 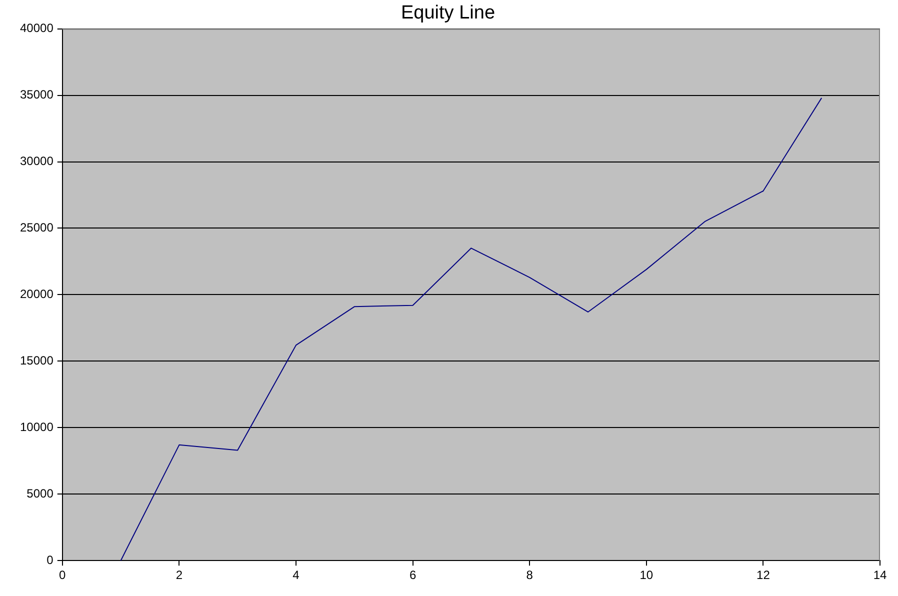 I want to click on y-tick-label: 0, so click(x=50, y=559).